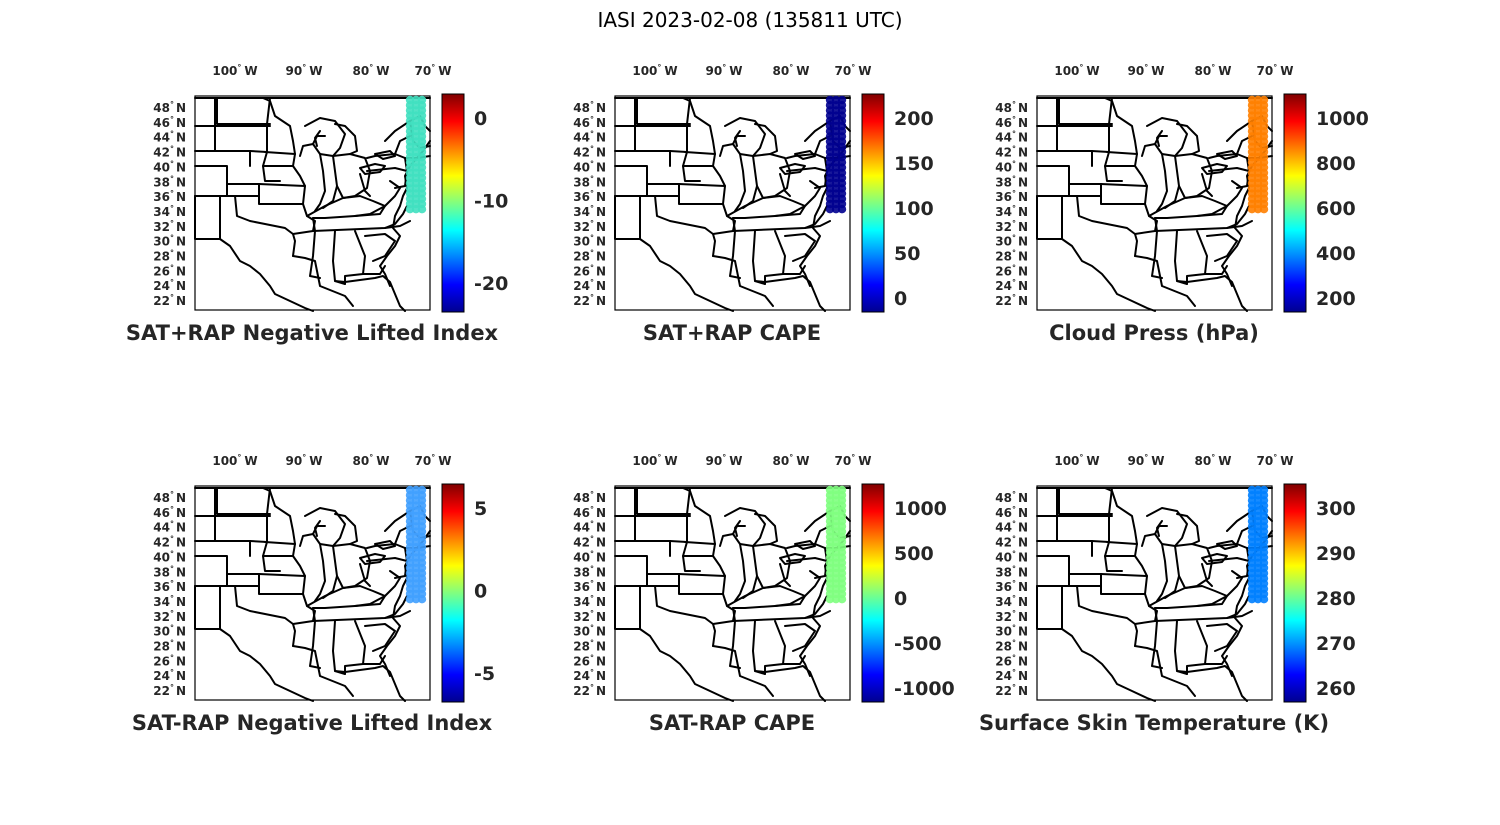 The width and height of the screenshot is (1500, 825). I want to click on panel-title: SAT+RAP CAPE, so click(732, 333).